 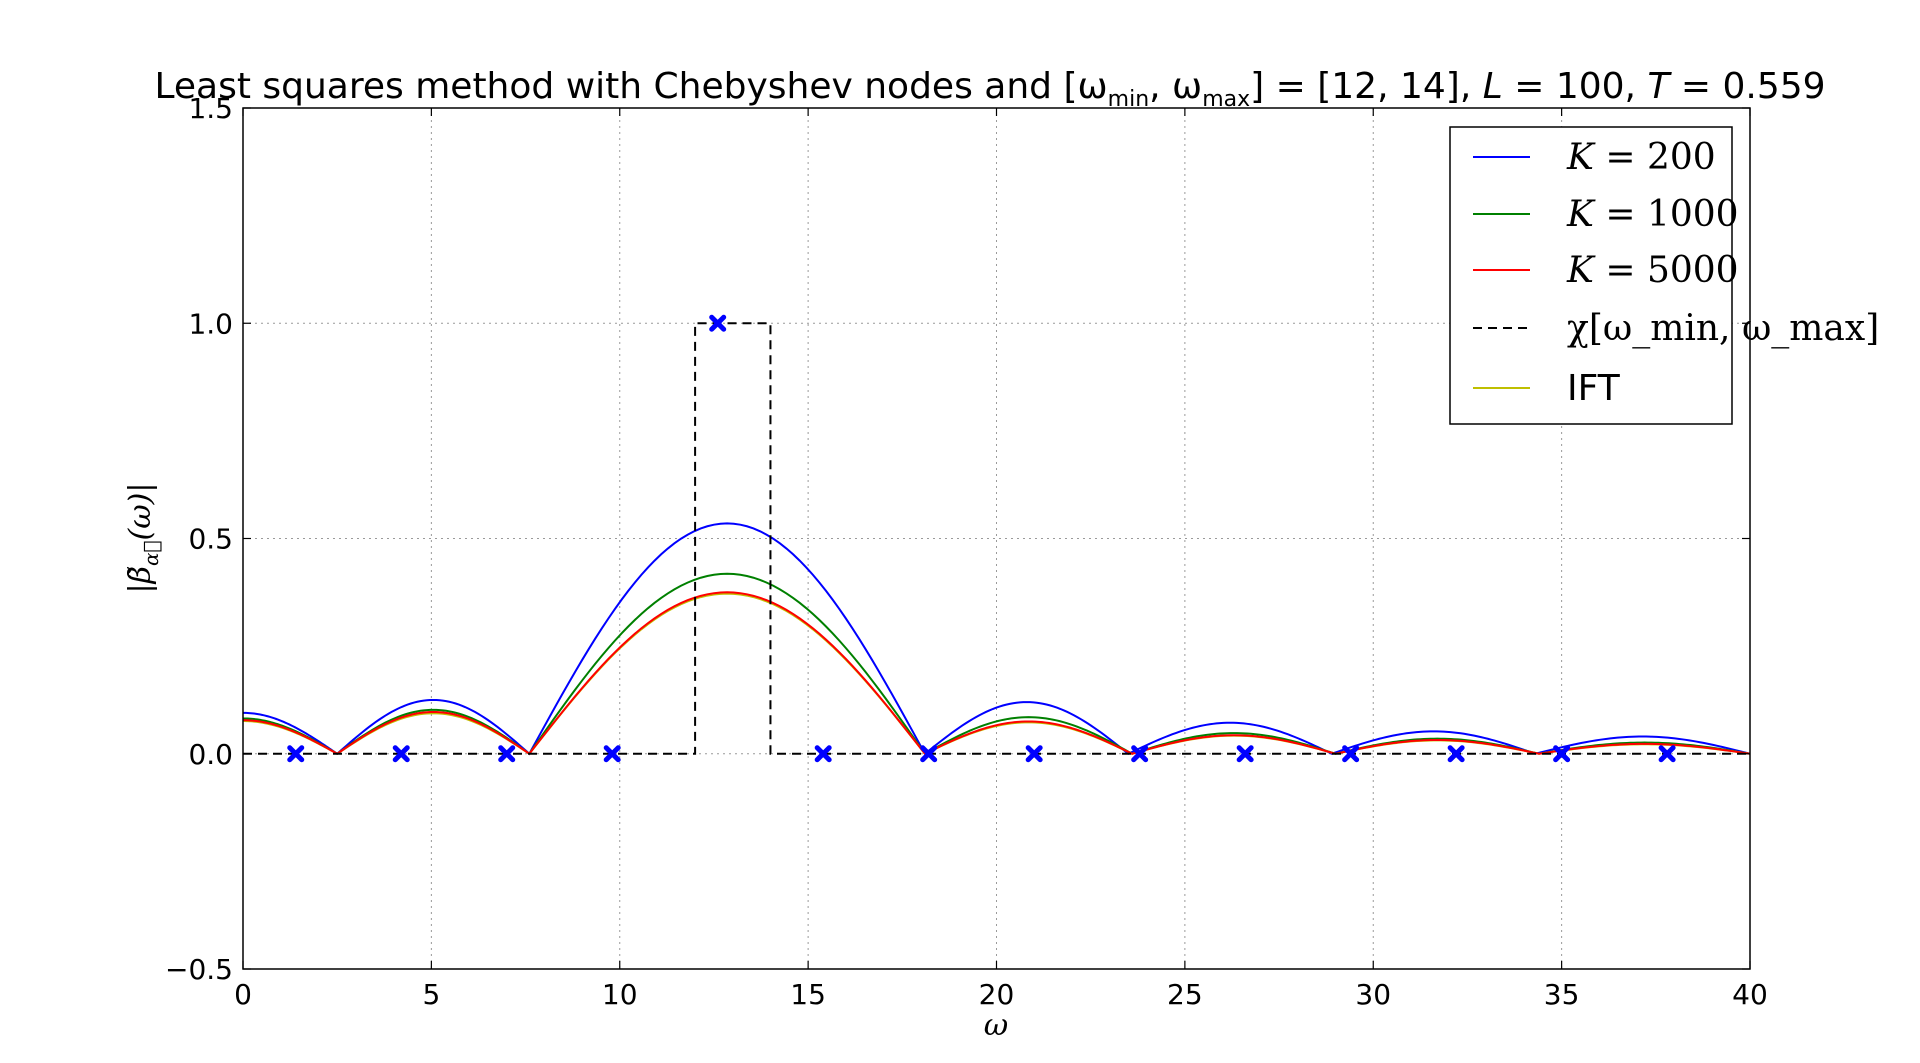 What do you see at coordinates (210, 108) in the screenshot?
I see `y-tick-label: 1.5` at bounding box center [210, 108].